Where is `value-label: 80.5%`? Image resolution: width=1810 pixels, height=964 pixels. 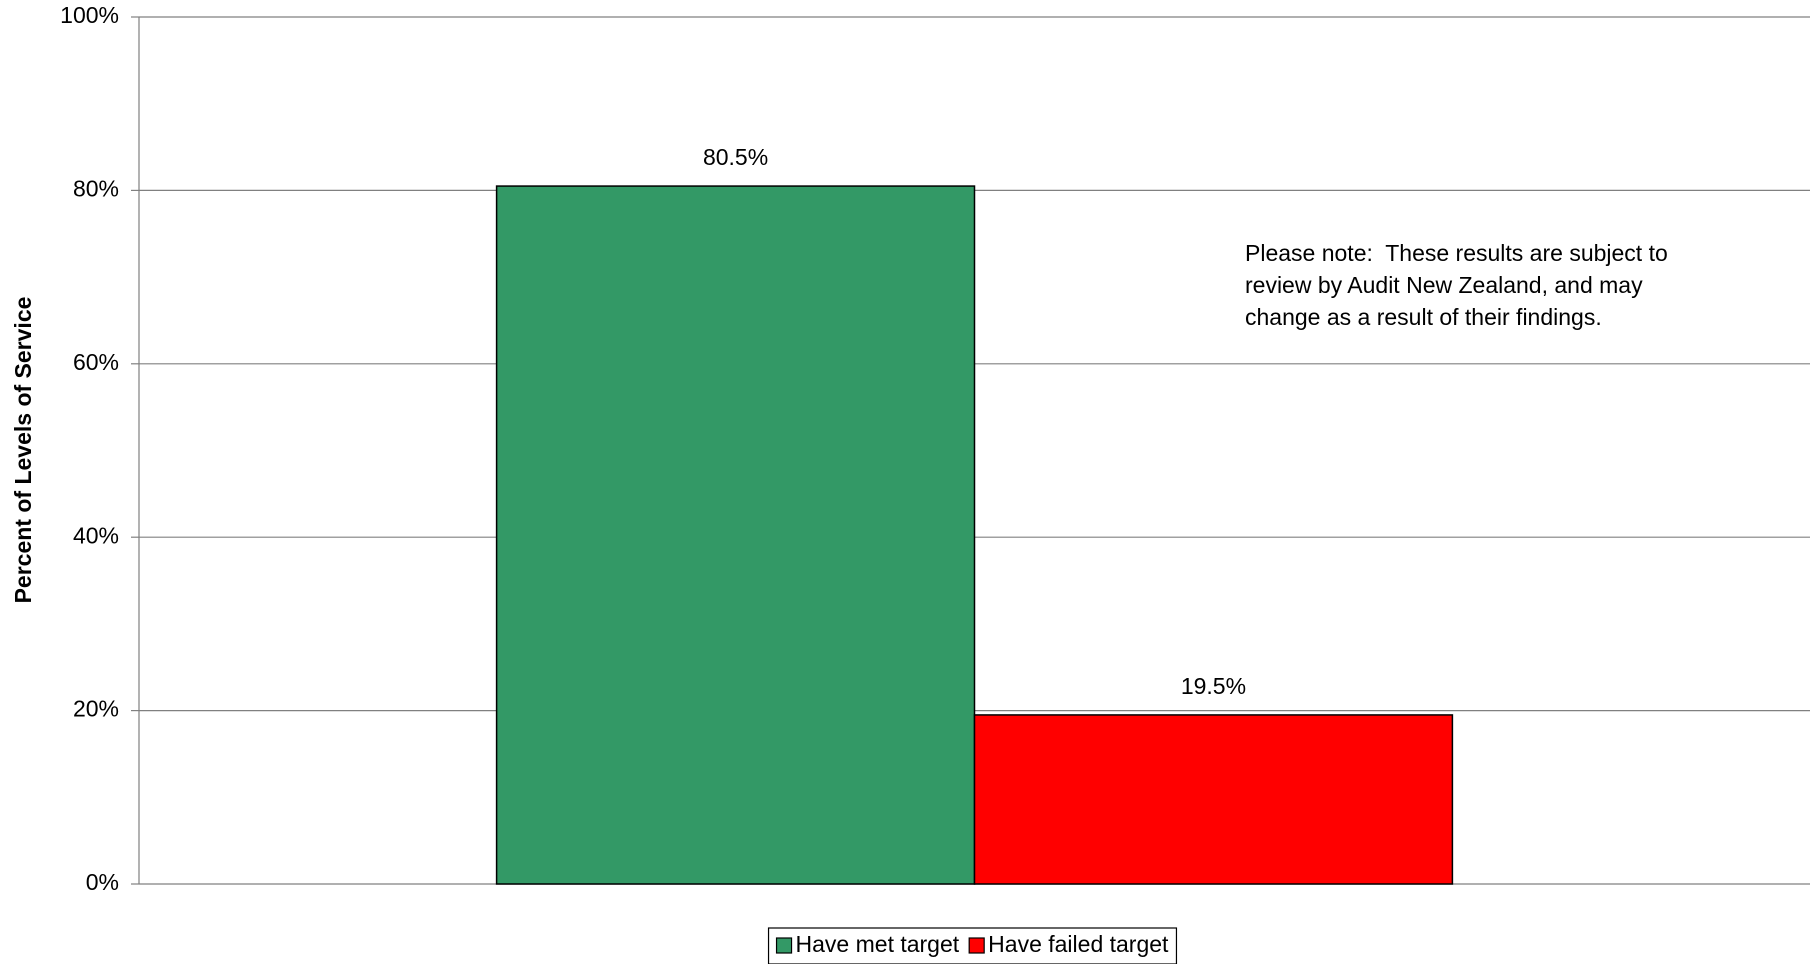 value-label: 80.5% is located at coordinates (735, 157).